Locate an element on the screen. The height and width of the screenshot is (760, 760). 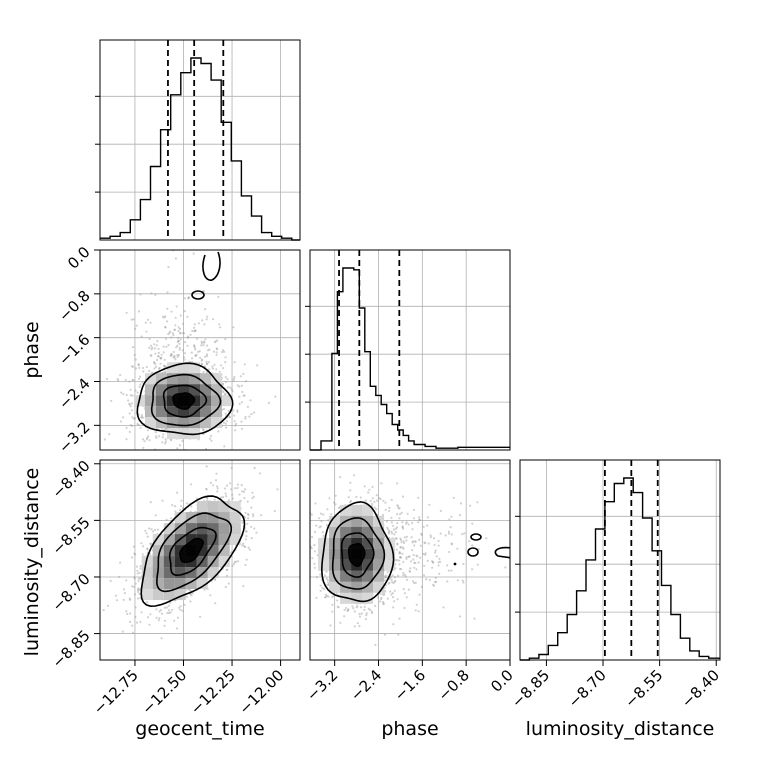
y-tick-label: −8.40 is located at coordinates (70, 479).